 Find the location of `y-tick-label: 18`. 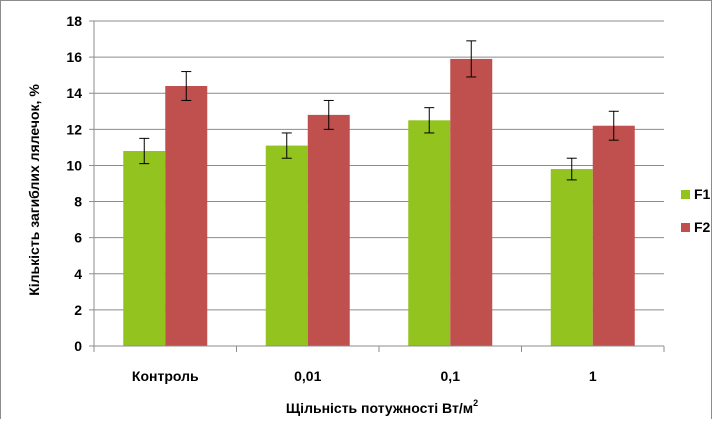

y-tick-label: 18 is located at coordinates (74, 21).